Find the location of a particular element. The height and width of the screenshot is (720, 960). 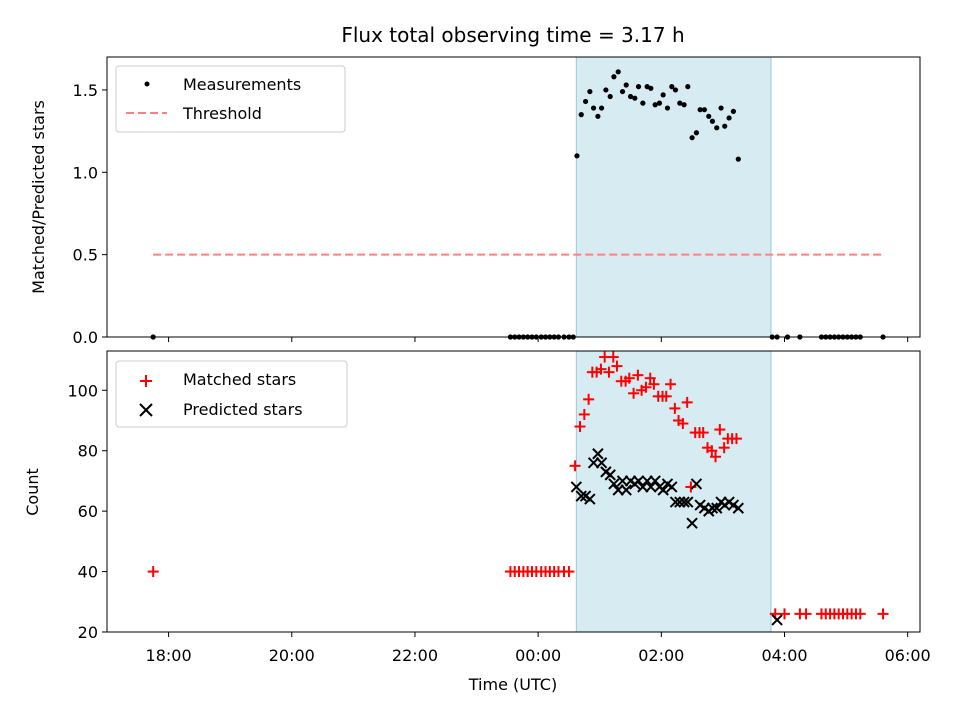

top-y-axis: 0.0 0.5 1.0 1.5 is located at coordinates (90, 214).